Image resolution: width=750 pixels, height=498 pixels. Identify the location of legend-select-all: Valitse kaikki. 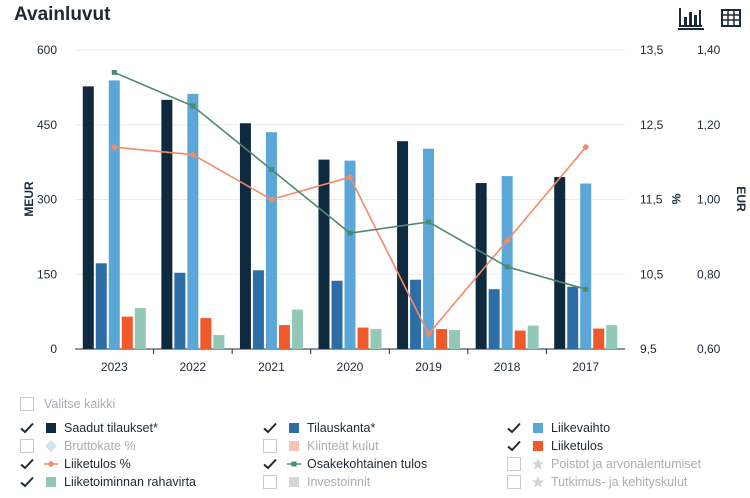
(67, 404).